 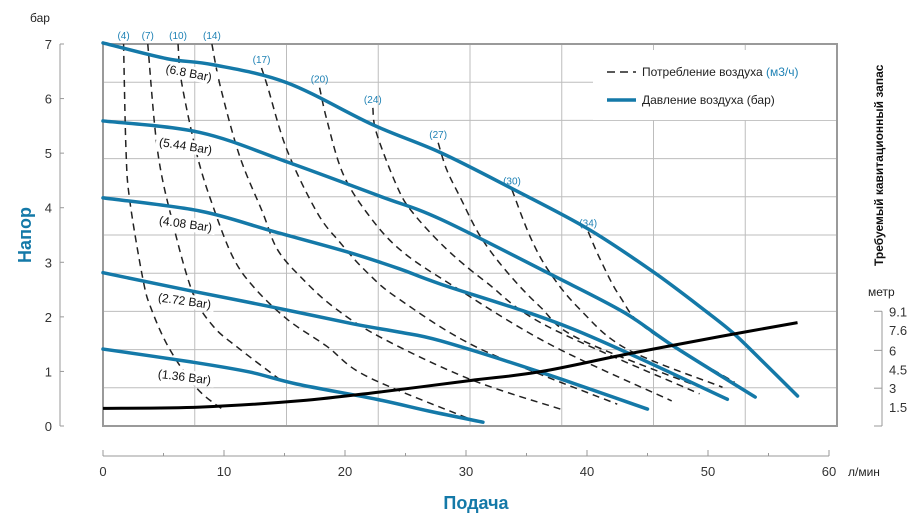 I want to click on air-pressure-label: (1.36 Bar), so click(x=184, y=377).